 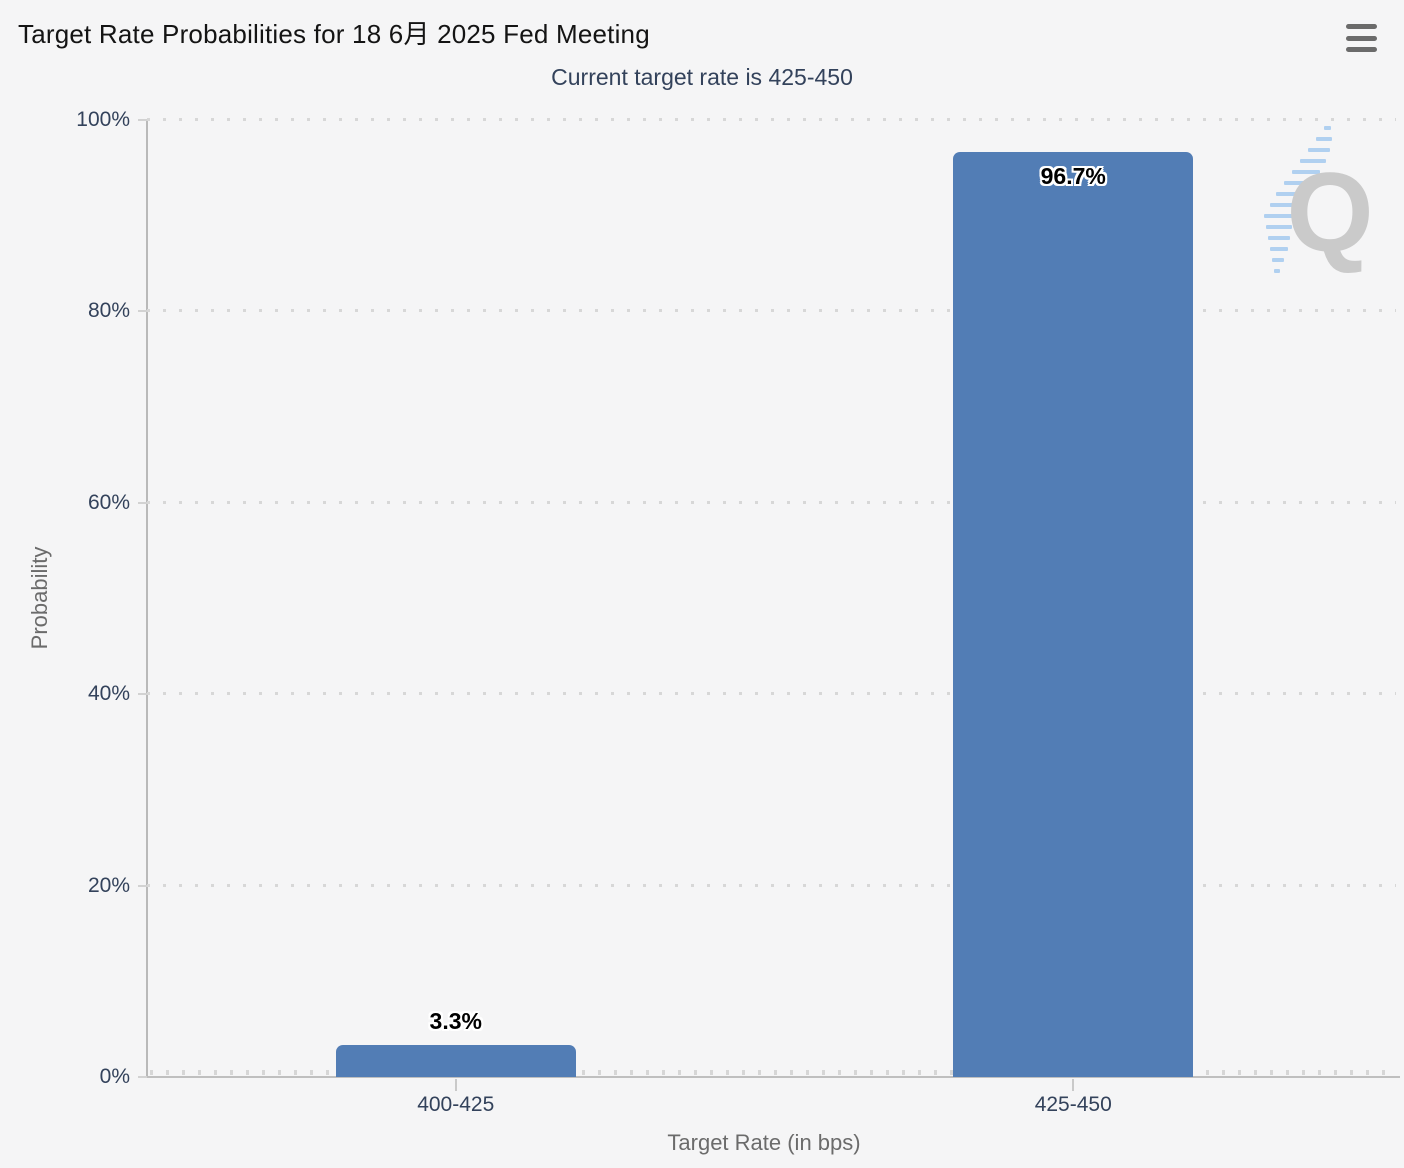 What do you see at coordinates (108, 311) in the screenshot?
I see `y-tick-label: 80%` at bounding box center [108, 311].